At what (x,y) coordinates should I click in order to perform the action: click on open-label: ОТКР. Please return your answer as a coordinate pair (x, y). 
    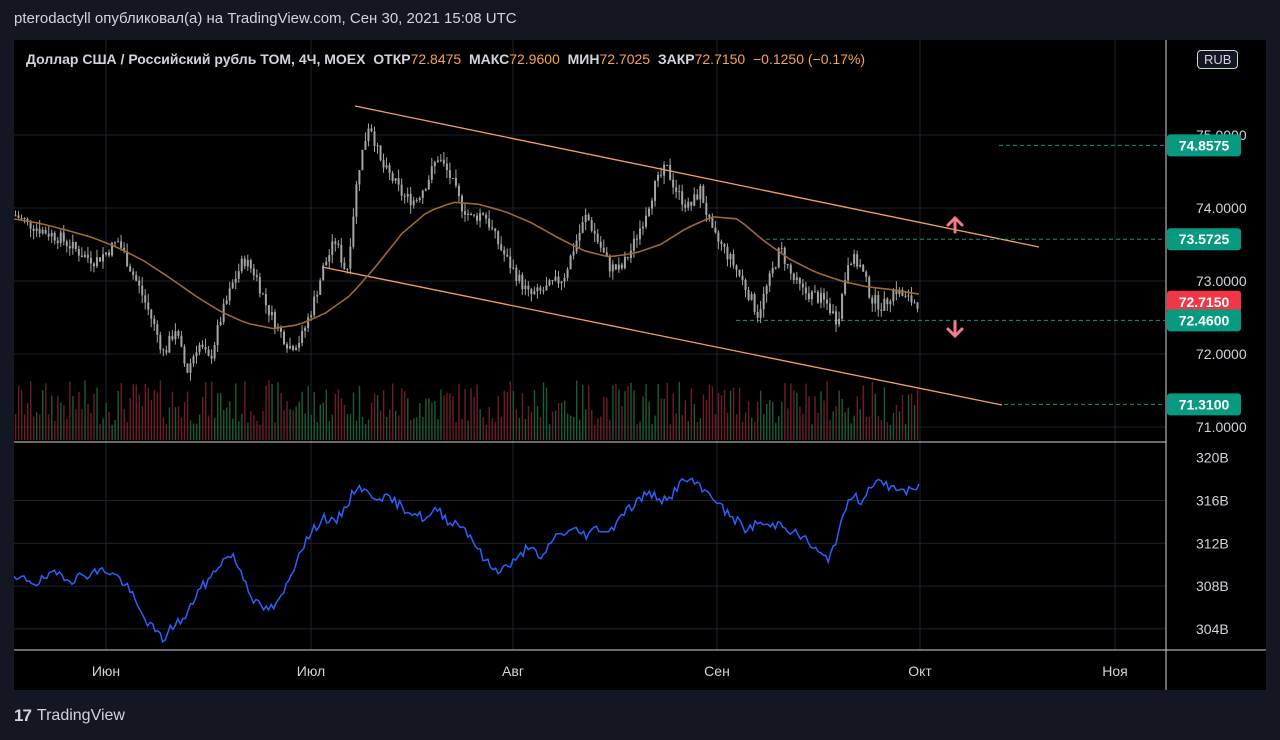
    Looking at the image, I should click on (392, 59).